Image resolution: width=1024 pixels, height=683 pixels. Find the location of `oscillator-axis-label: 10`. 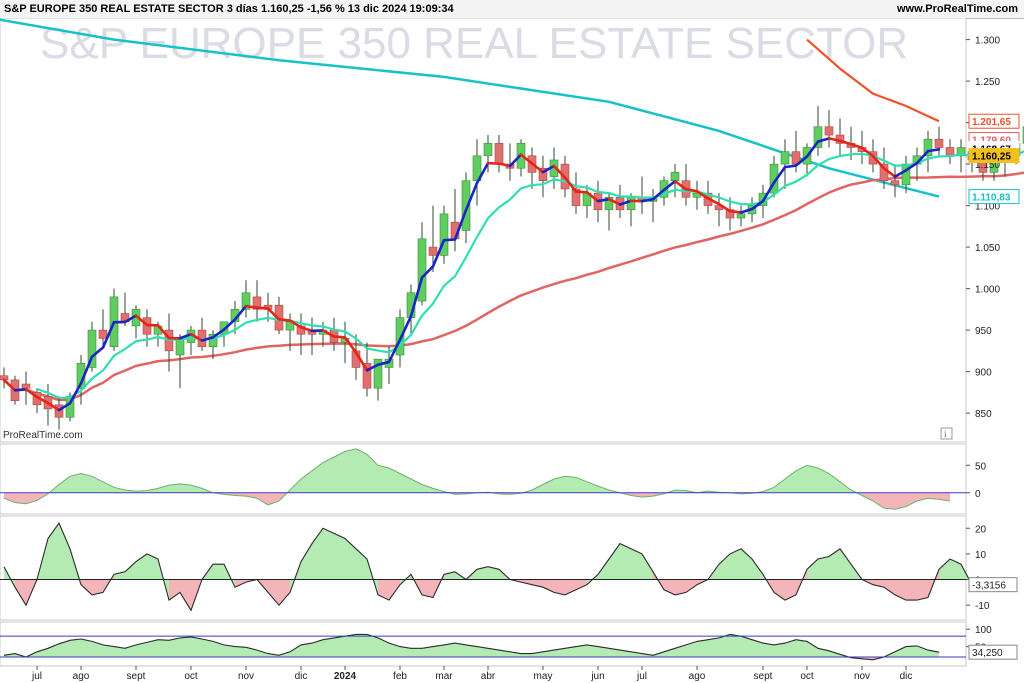

oscillator-axis-label: 10 is located at coordinates (981, 555).